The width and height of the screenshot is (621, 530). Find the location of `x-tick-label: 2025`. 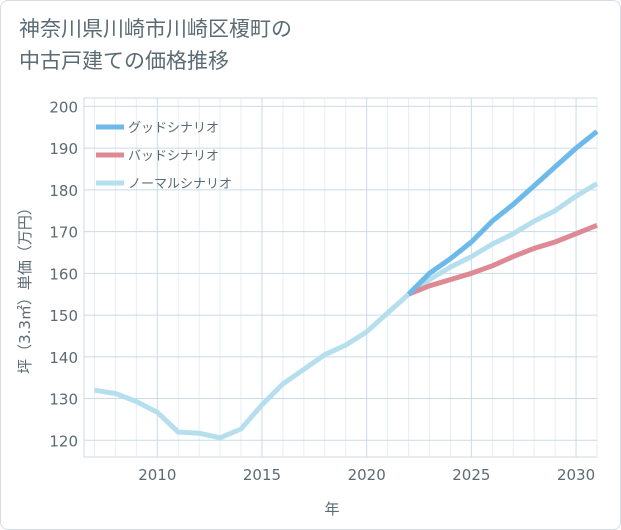

x-tick-label: 2025 is located at coordinates (471, 475).